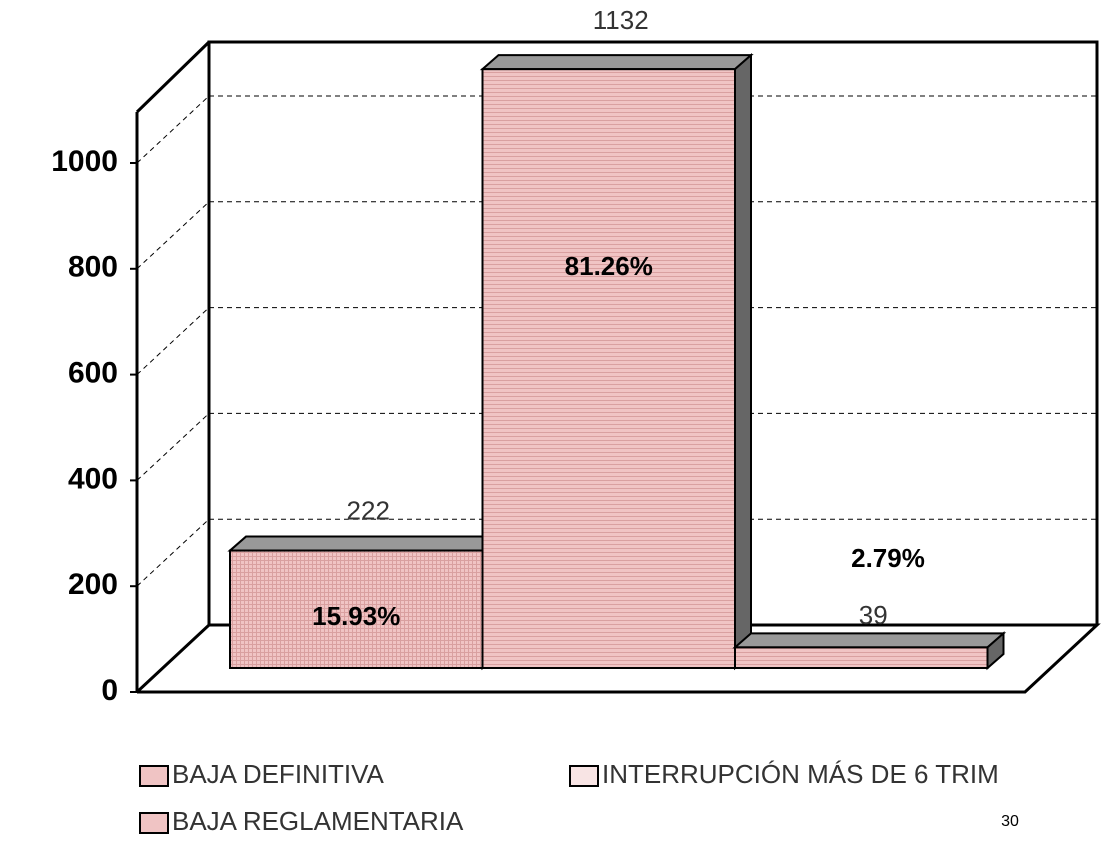 This screenshot has width=1118, height=844. What do you see at coordinates (318, 821) in the screenshot?
I see `legend-label: BAJA REGLAMENTARIA` at bounding box center [318, 821].